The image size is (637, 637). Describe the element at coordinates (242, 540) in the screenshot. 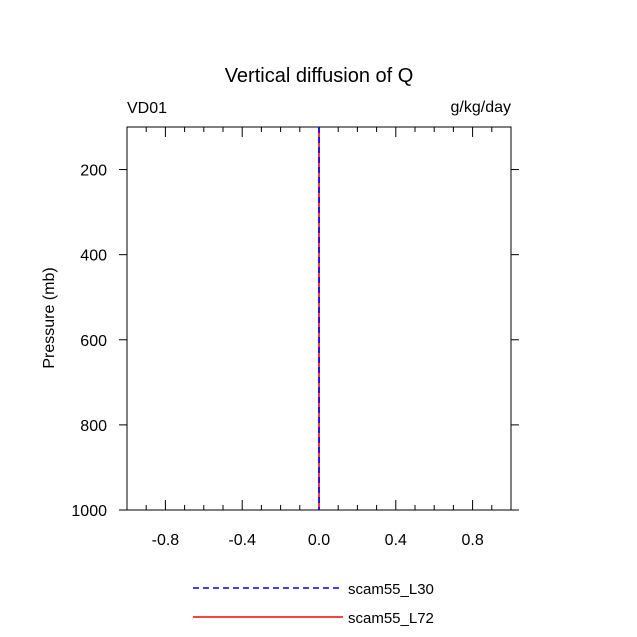

I see `x-tick-label: -0.4` at that location.